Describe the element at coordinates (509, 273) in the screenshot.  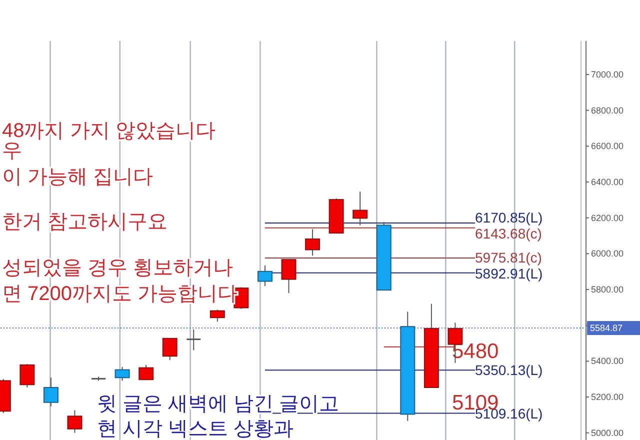
I see `ref-line-label: 5892.91(L)` at that location.